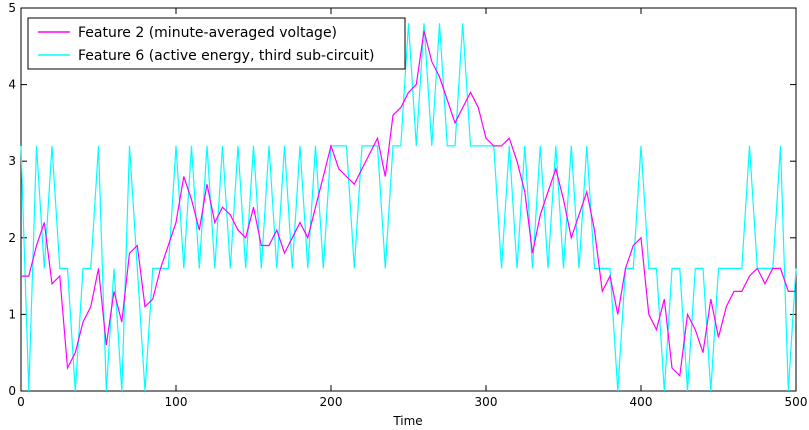 The image size is (809, 430). Describe the element at coordinates (407, 421) in the screenshot. I see `x-axis-title: Time` at that location.